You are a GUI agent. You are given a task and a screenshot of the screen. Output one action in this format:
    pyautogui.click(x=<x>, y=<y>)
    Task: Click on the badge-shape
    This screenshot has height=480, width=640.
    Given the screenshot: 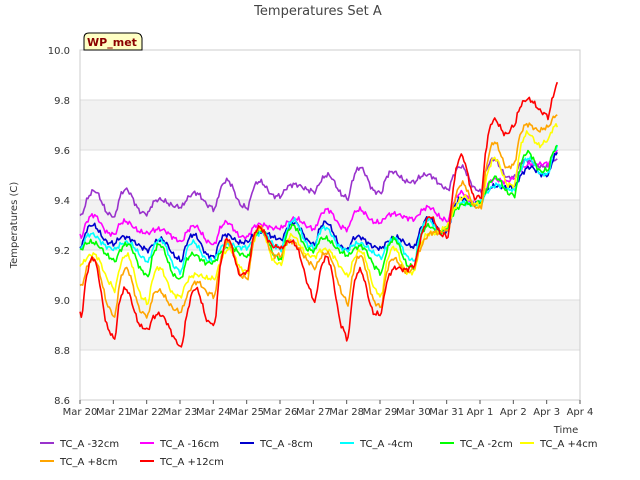 What is the action you would take?
    pyautogui.click(x=113, y=41)
    